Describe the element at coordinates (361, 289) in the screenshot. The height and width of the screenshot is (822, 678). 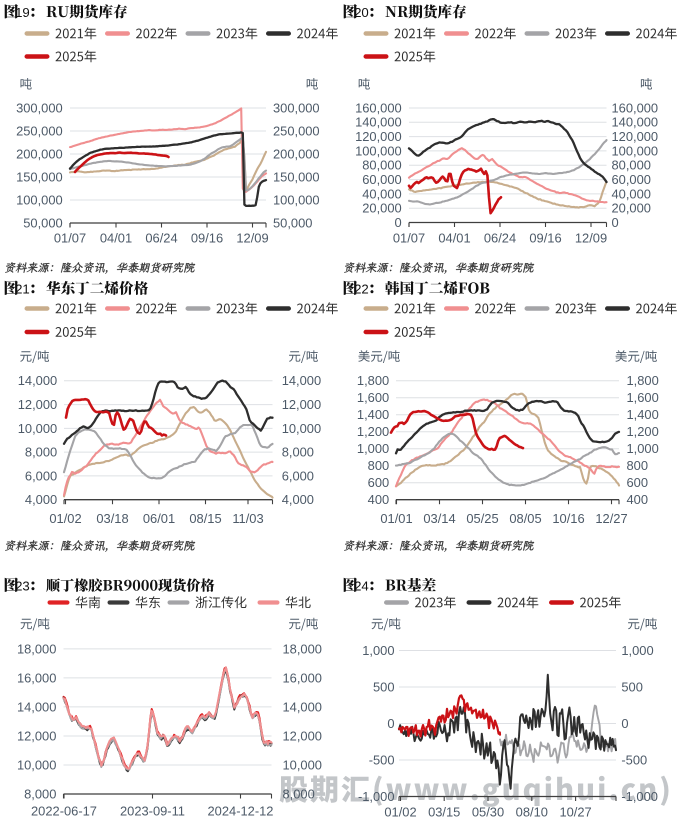
I see `svg-text: 22` at that location.